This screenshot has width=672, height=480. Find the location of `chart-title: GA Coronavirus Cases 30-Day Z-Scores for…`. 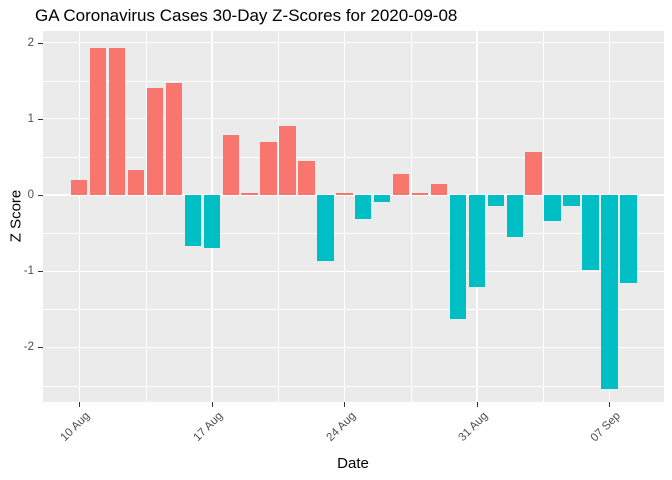

chart-title: GA Coronavirus Cases 30-Day Z-Scores for… is located at coordinates (246, 15).